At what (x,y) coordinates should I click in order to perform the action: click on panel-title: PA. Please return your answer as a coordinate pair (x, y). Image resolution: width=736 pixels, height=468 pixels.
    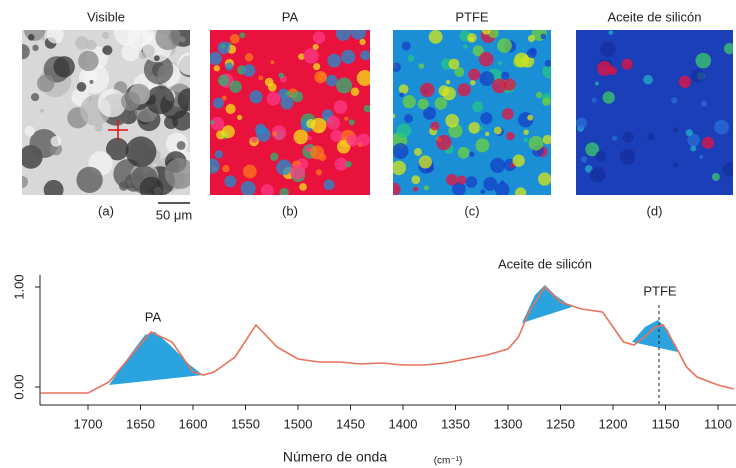
    Looking at the image, I should click on (290, 16).